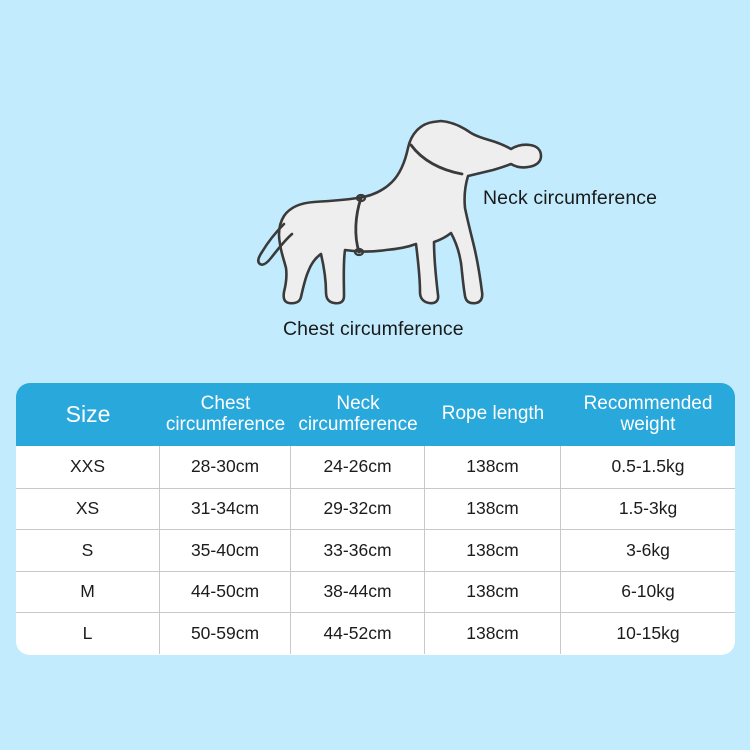 Image resolution: width=750 pixels, height=750 pixels. I want to click on cell-weight: 6-10kg, so click(648, 591).